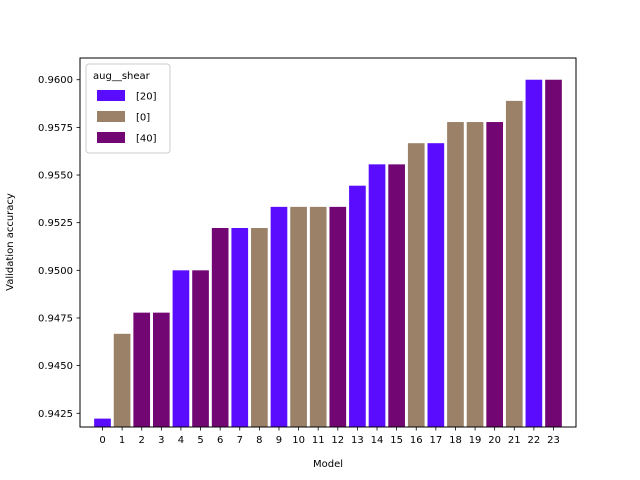 The width and height of the screenshot is (640, 480). Describe the element at coordinates (553, 440) in the screenshot. I see `x-tick-label: 23` at that location.